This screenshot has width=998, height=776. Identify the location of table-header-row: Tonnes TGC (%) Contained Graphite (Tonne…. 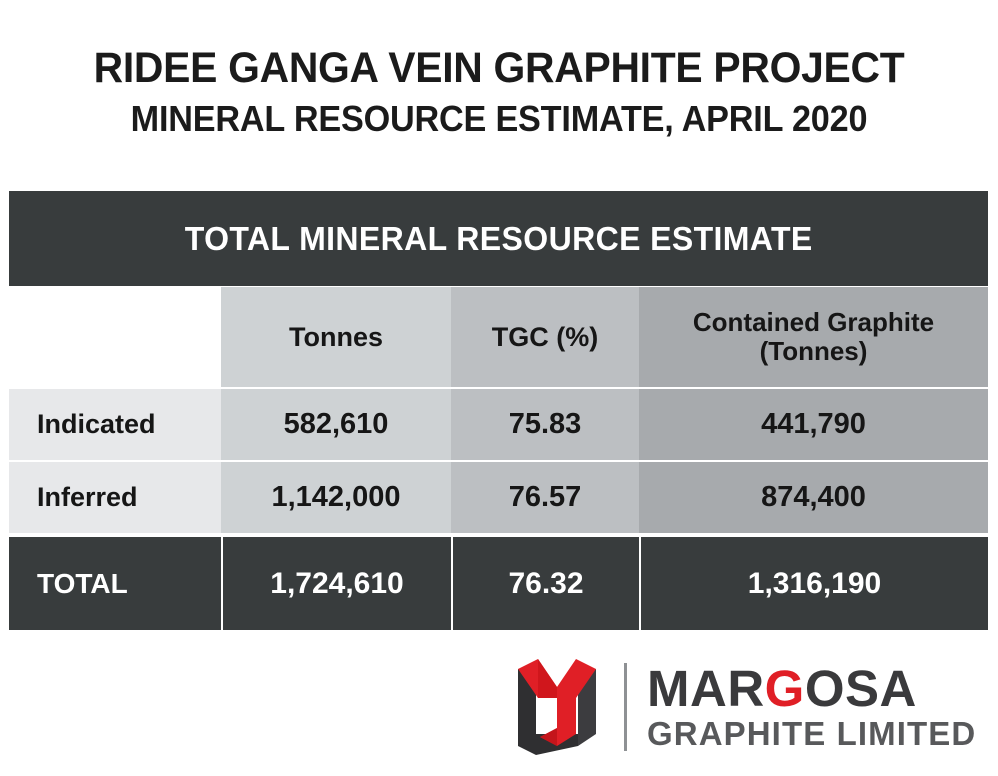
(498, 337).